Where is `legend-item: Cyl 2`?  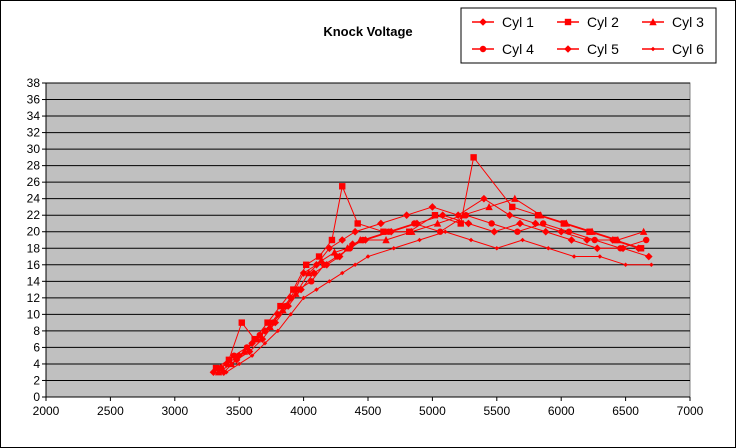
legend-item: Cyl 2 is located at coordinates (588, 22).